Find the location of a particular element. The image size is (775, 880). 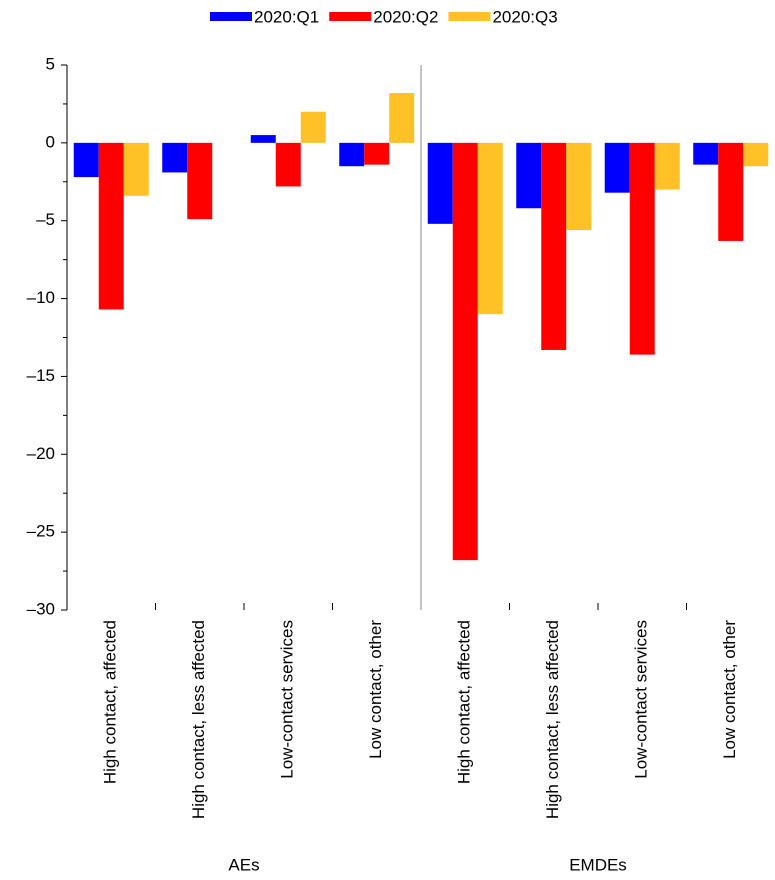

group-label: EMDEs is located at coordinates (598, 864).